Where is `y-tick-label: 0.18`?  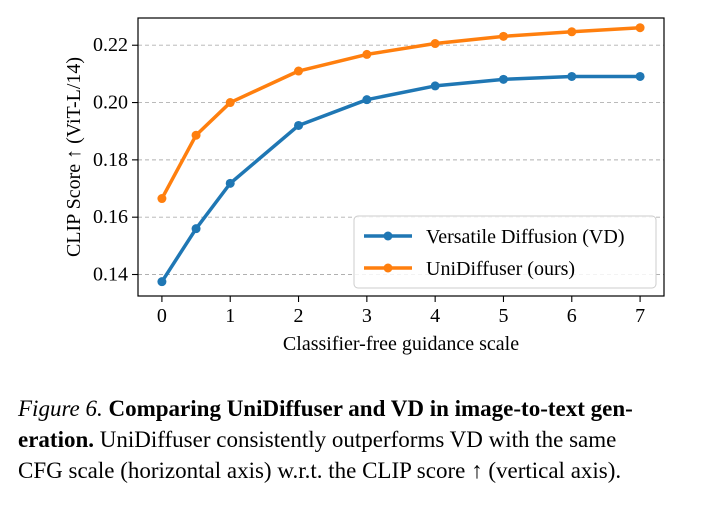 y-tick-label: 0.18 is located at coordinates (110, 160).